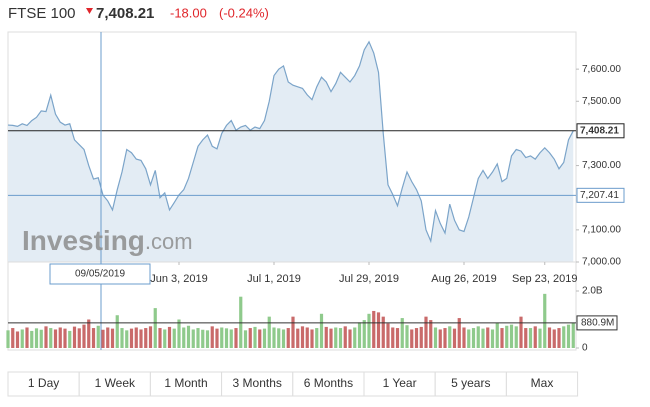 The width and height of the screenshot is (650, 407). I want to click on range-button-label: 1 Day, so click(43, 383).